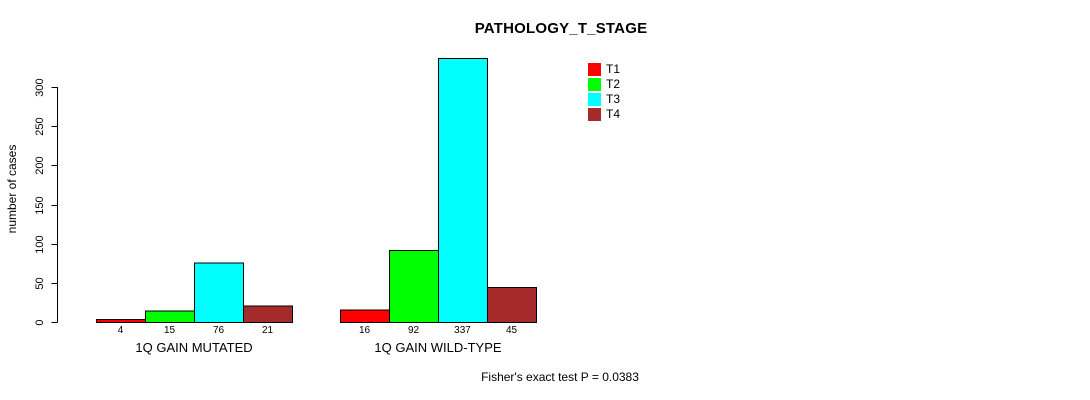 The height and width of the screenshot is (400, 1090). Describe the element at coordinates (193, 347) in the screenshot. I see `x-group-label: 1Q GAIN MUTATED` at that location.